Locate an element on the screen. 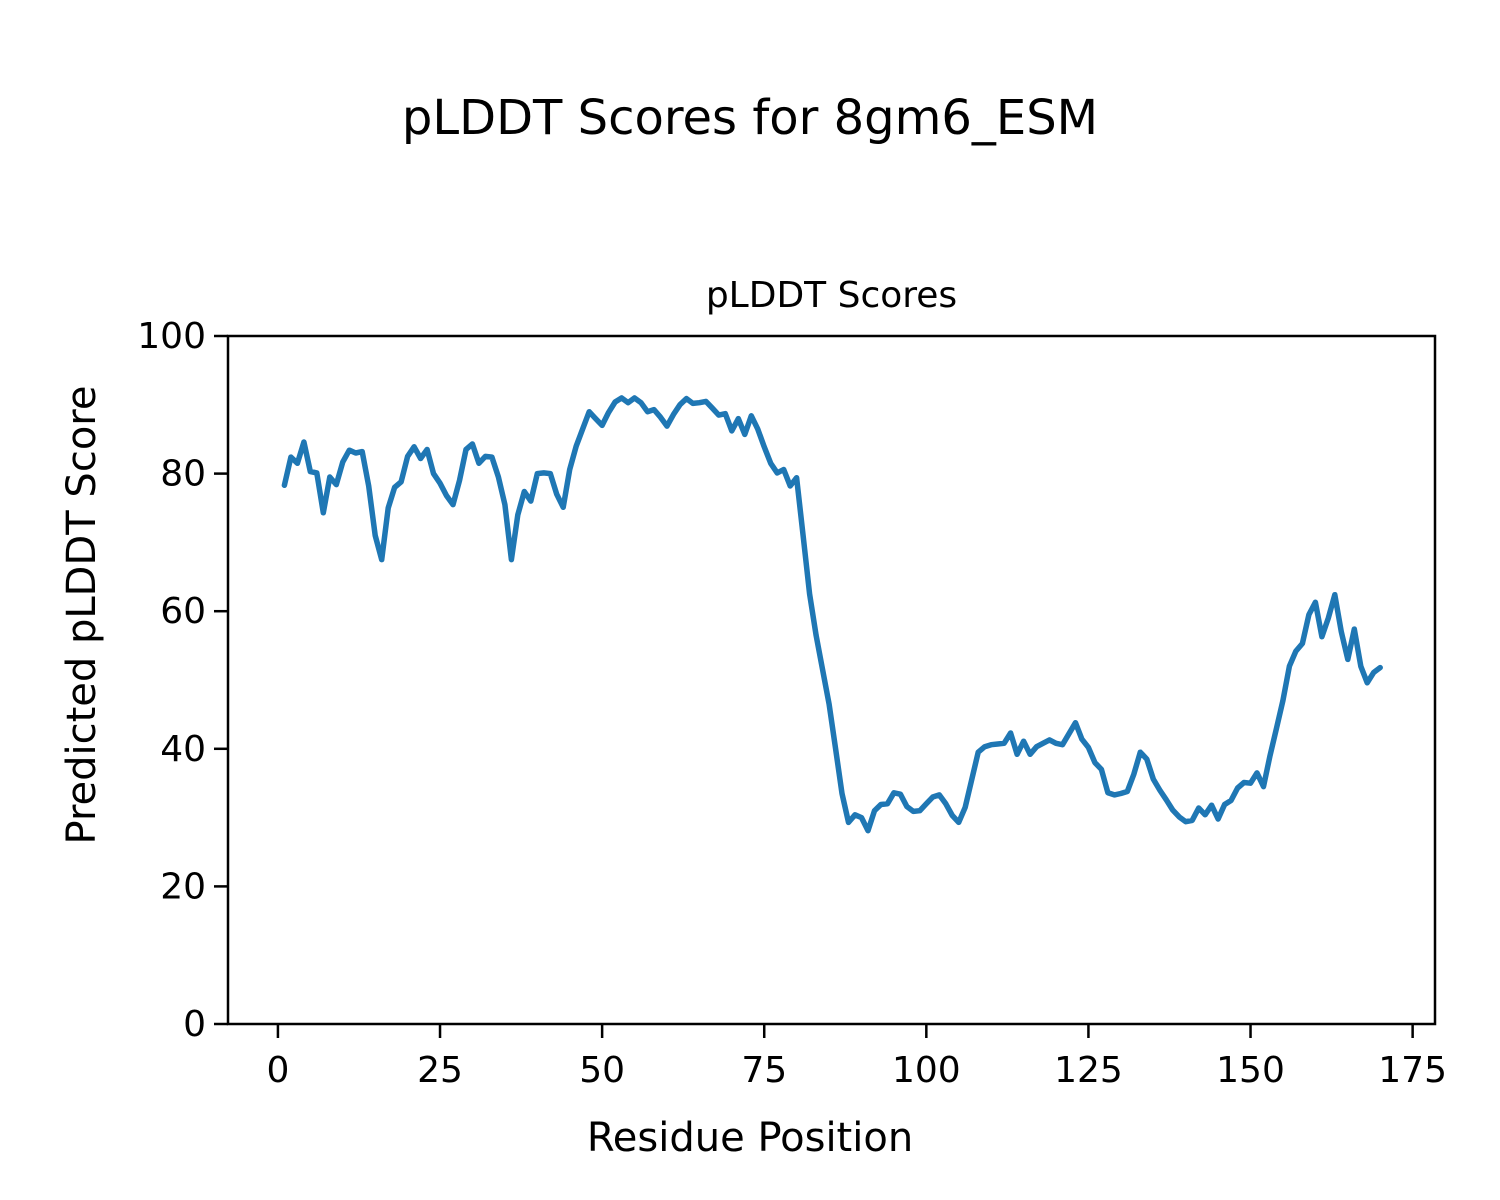  x-tick-label: 150 is located at coordinates (1250, 1070).